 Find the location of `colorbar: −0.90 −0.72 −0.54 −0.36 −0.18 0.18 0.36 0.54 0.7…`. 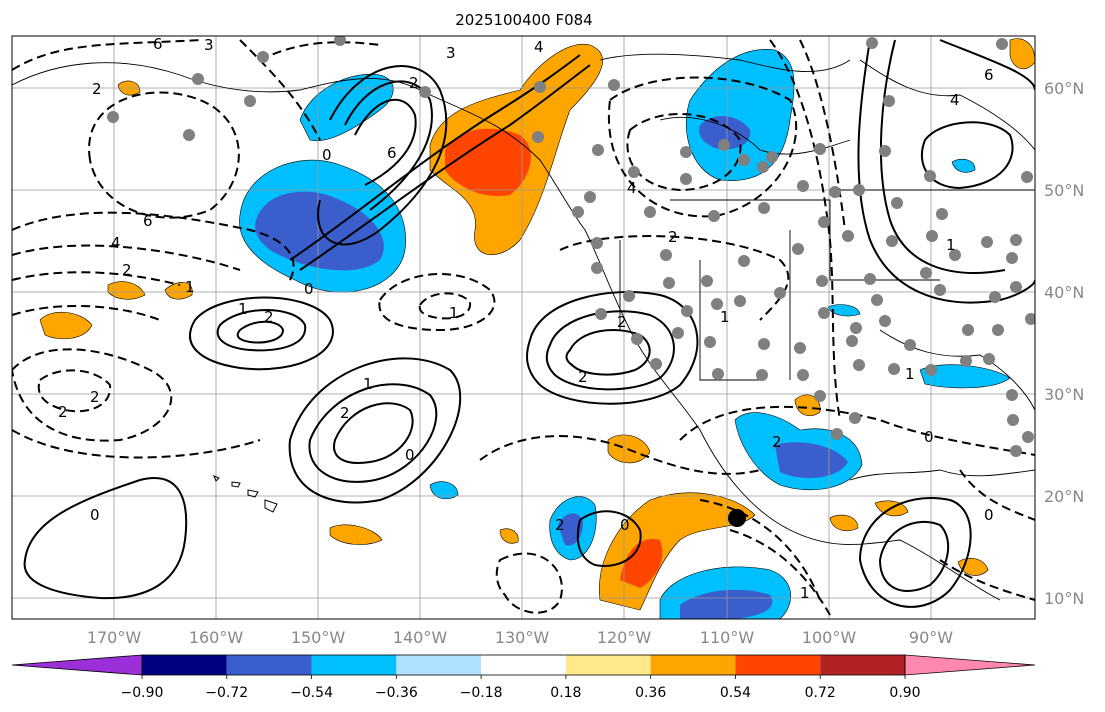

colorbar: −0.90 −0.72 −0.54 −0.36 −0.18 0.18 0.36 0.54 0.7… is located at coordinates (523, 677).